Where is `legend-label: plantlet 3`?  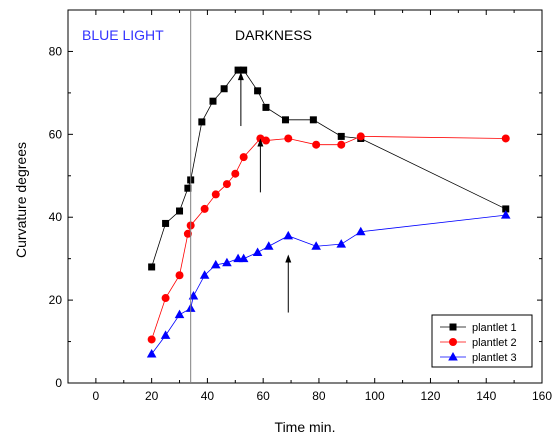 legend-label: plantlet 3 is located at coordinates (494, 358).